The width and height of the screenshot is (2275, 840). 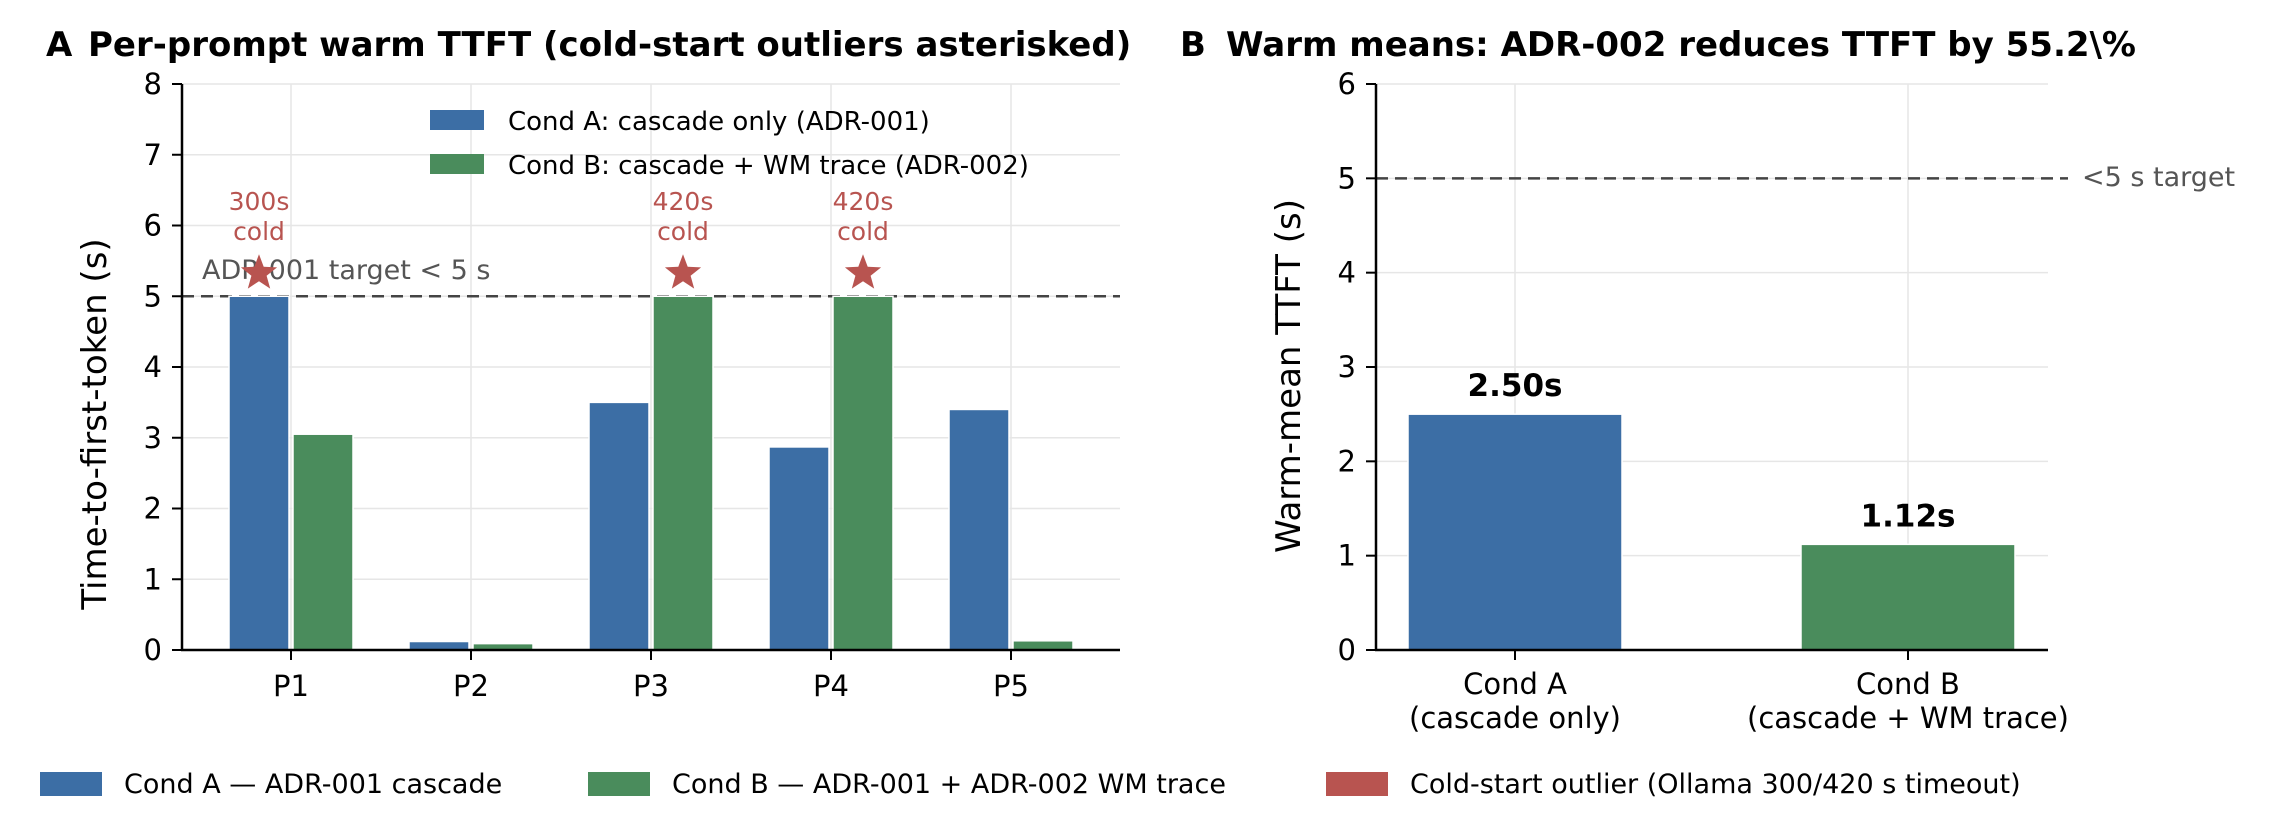 What do you see at coordinates (1347, 461) in the screenshot?
I see `panel-b-y-tick-label: 2` at bounding box center [1347, 461].